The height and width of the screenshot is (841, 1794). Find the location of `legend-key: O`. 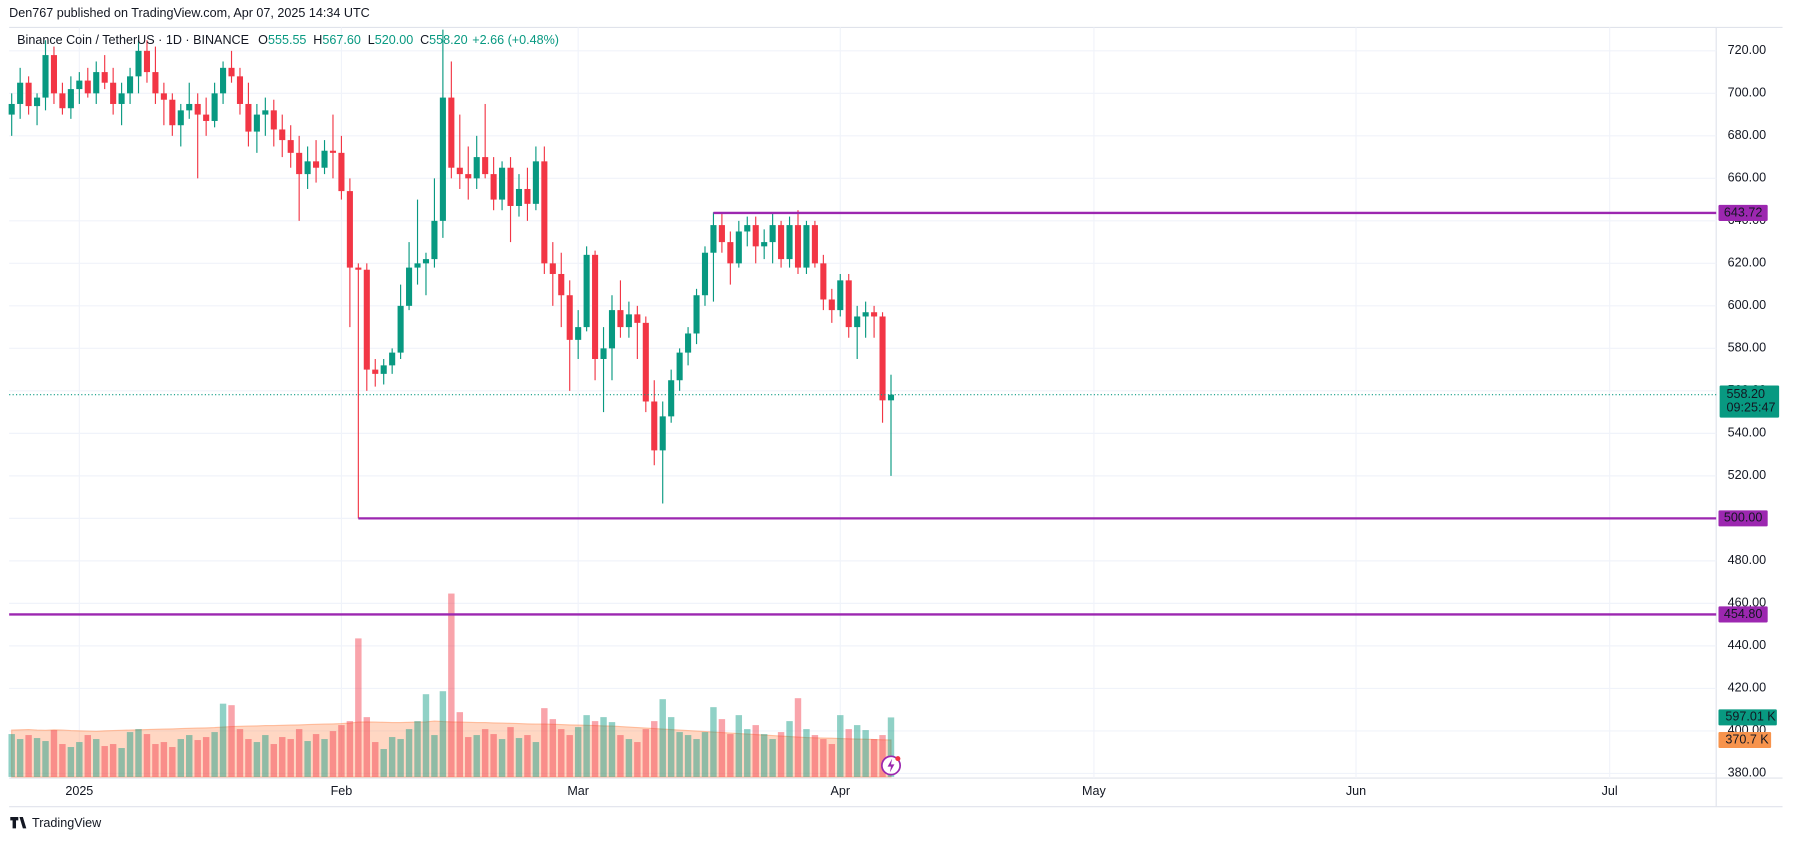

legend-key: O is located at coordinates (263, 41).